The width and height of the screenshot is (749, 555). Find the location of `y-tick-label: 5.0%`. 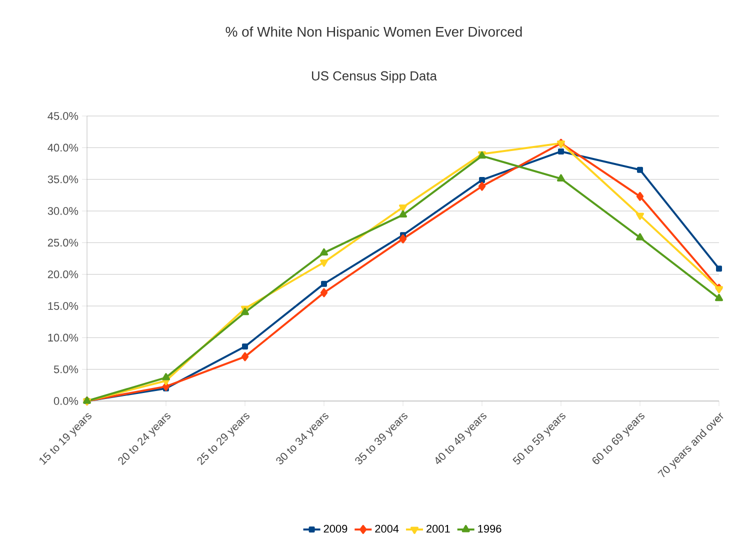

y-tick-label: 5.0% is located at coordinates (66, 369).